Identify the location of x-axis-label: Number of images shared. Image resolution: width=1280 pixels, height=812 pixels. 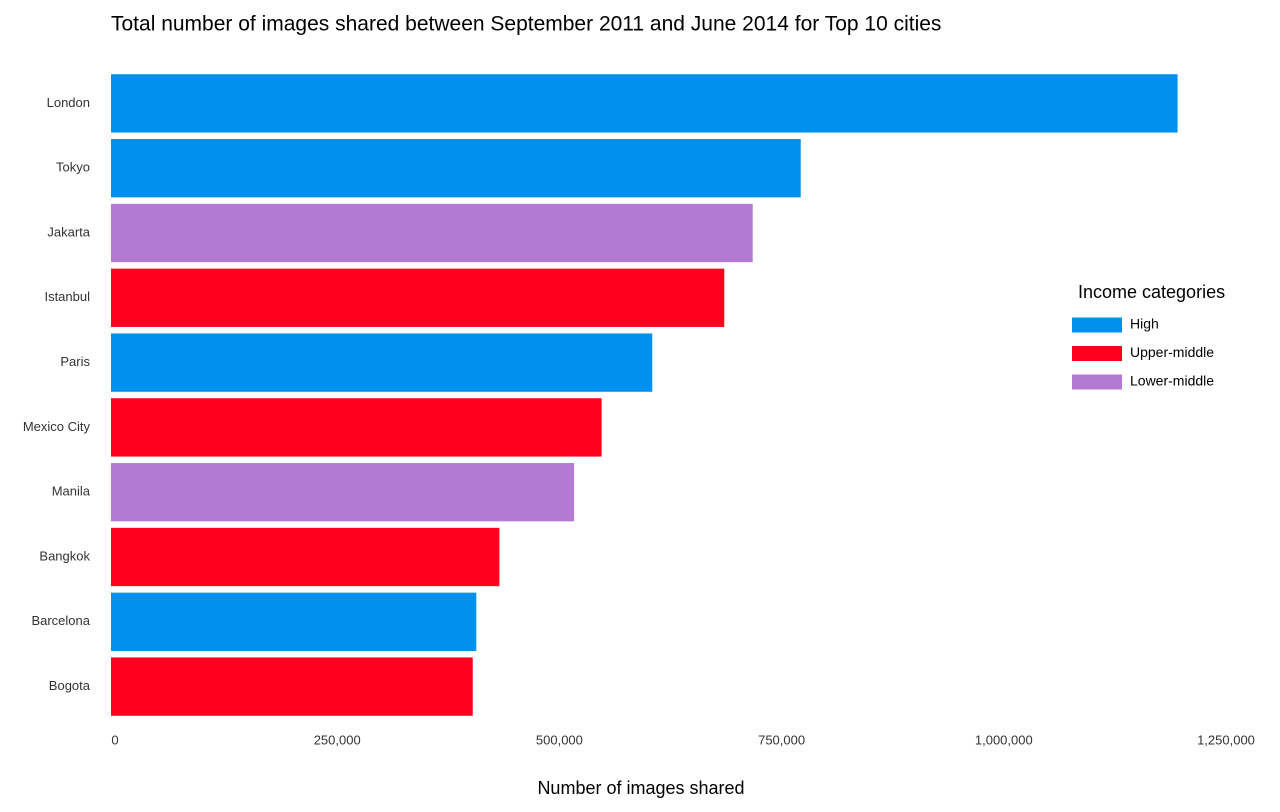
(640, 788).